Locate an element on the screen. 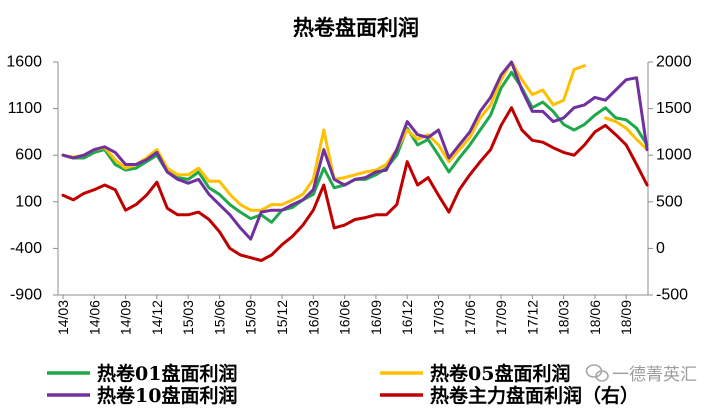 The width and height of the screenshot is (712, 409). left-y-tick-label: 100 is located at coordinates (28, 201).